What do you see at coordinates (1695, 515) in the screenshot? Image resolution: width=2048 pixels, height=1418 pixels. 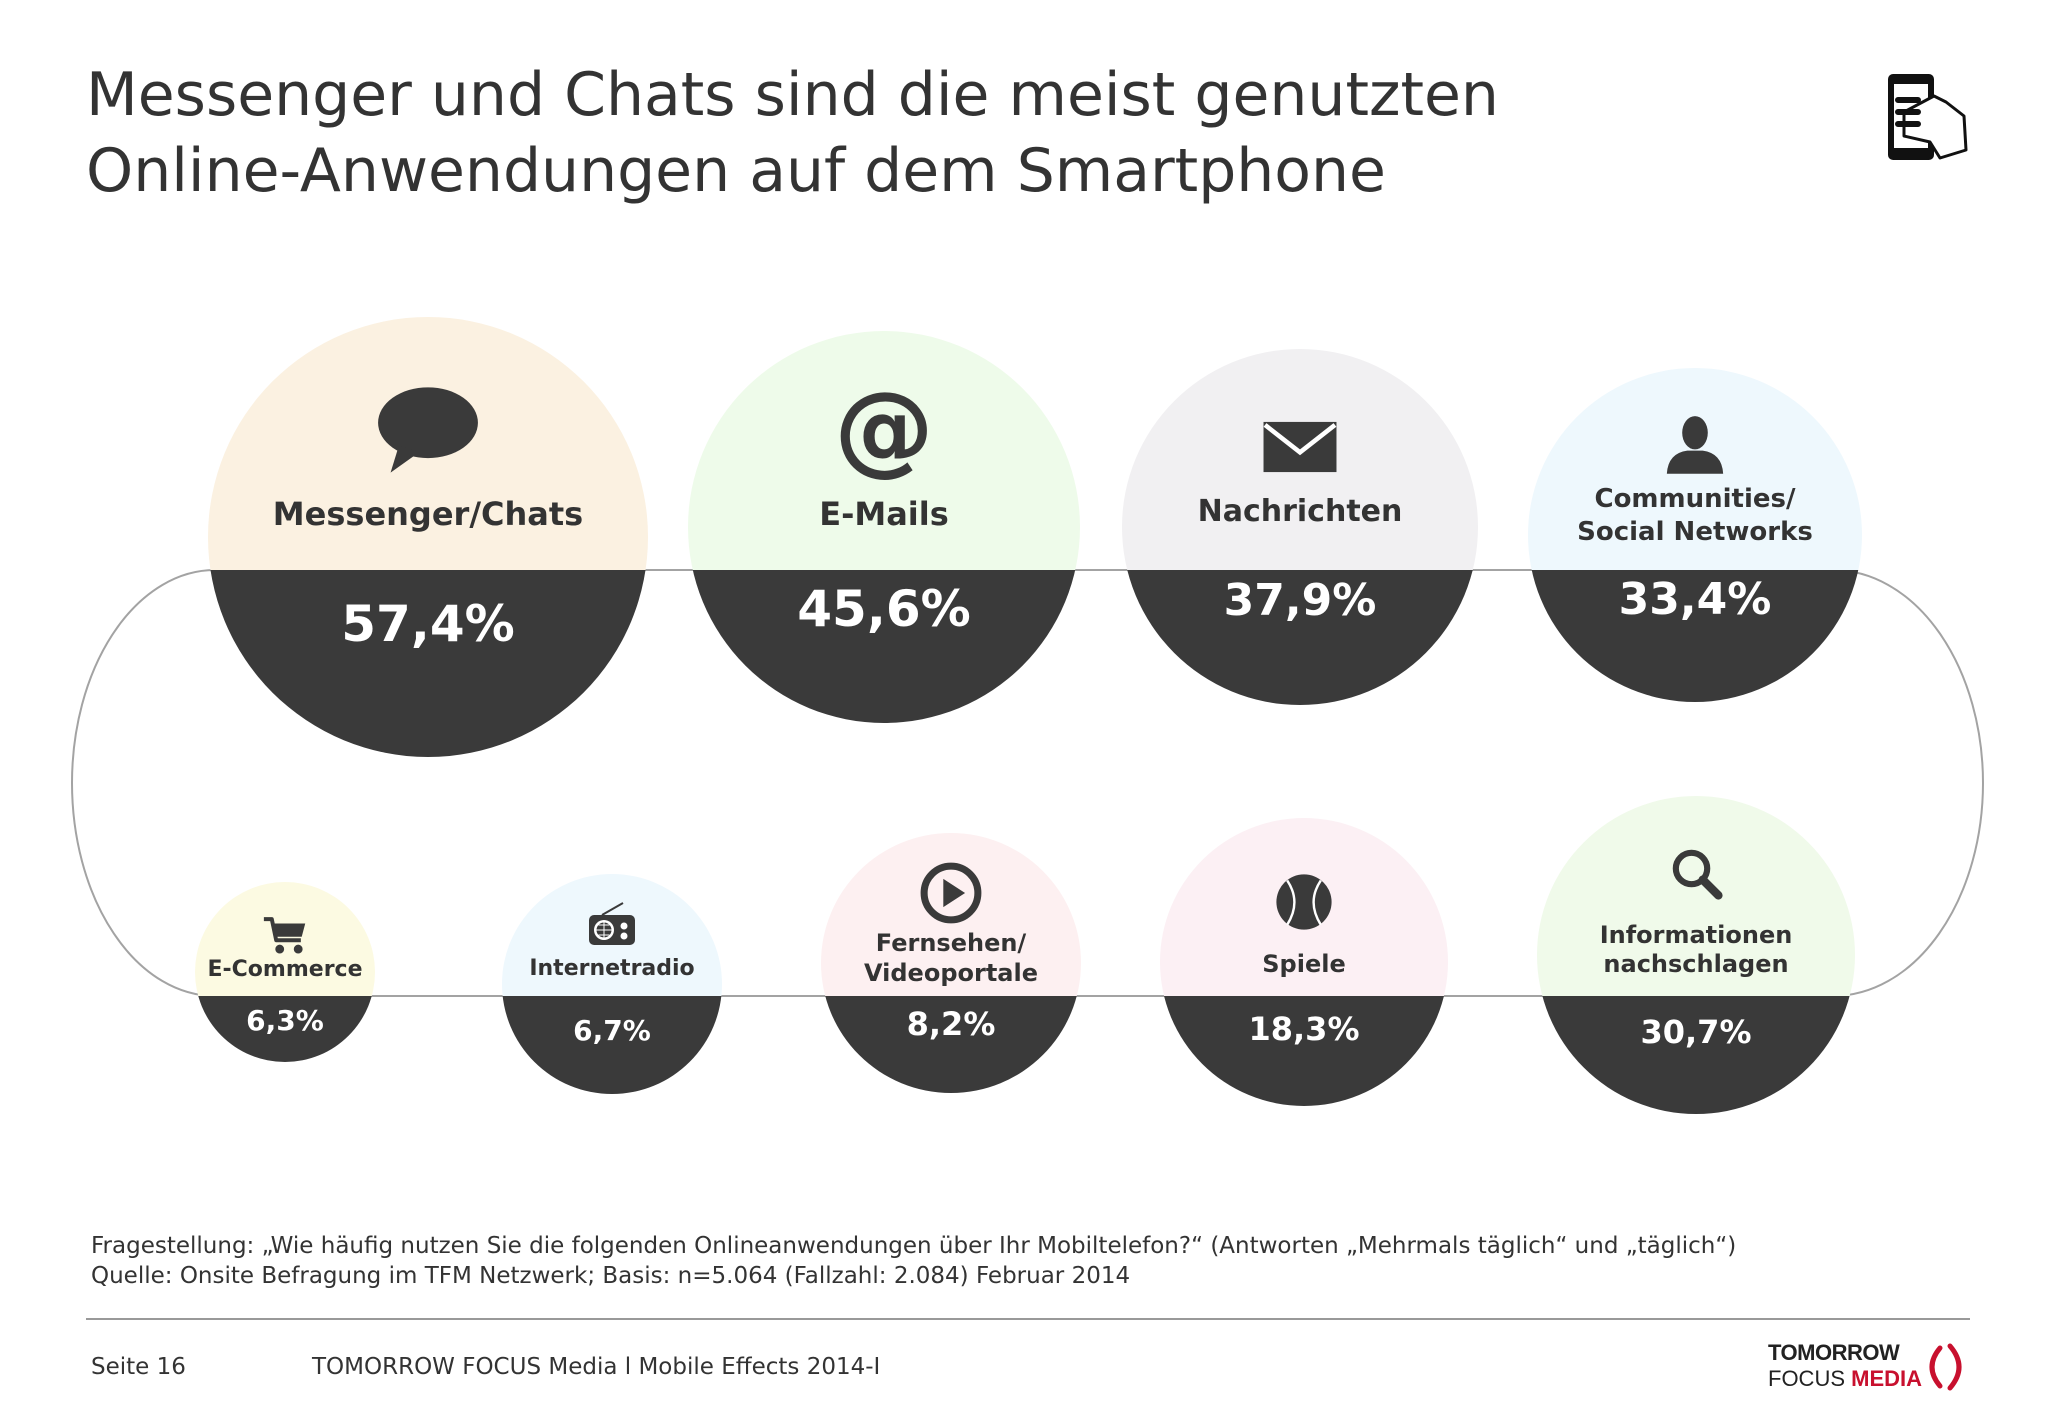 I see `category-label-4: Communities/Social Networks` at bounding box center [1695, 515].